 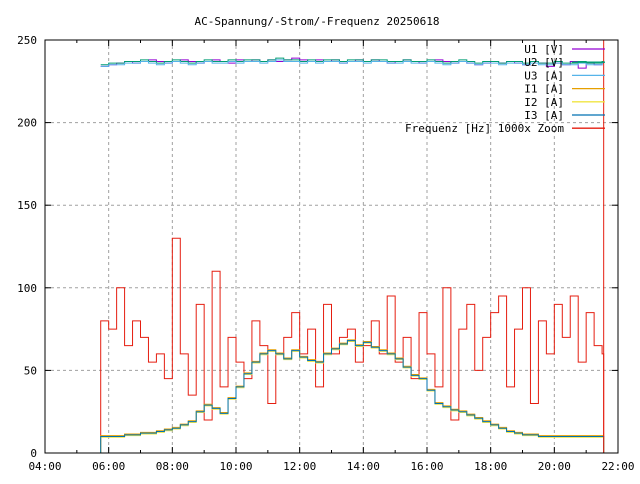 What do you see at coordinates (108, 466) in the screenshot?
I see `x-tick-label: 06:00` at bounding box center [108, 466].